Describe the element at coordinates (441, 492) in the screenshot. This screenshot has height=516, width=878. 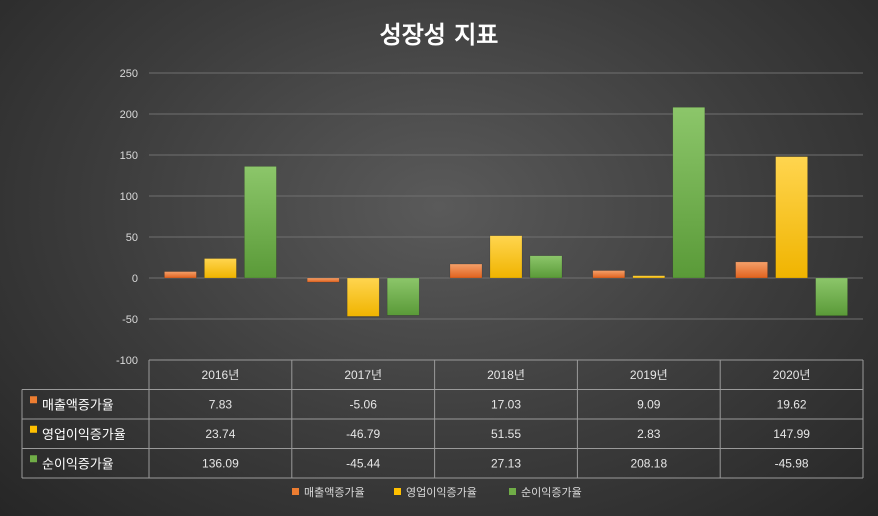
I see `legend-label: 영업이익증가율` at that location.